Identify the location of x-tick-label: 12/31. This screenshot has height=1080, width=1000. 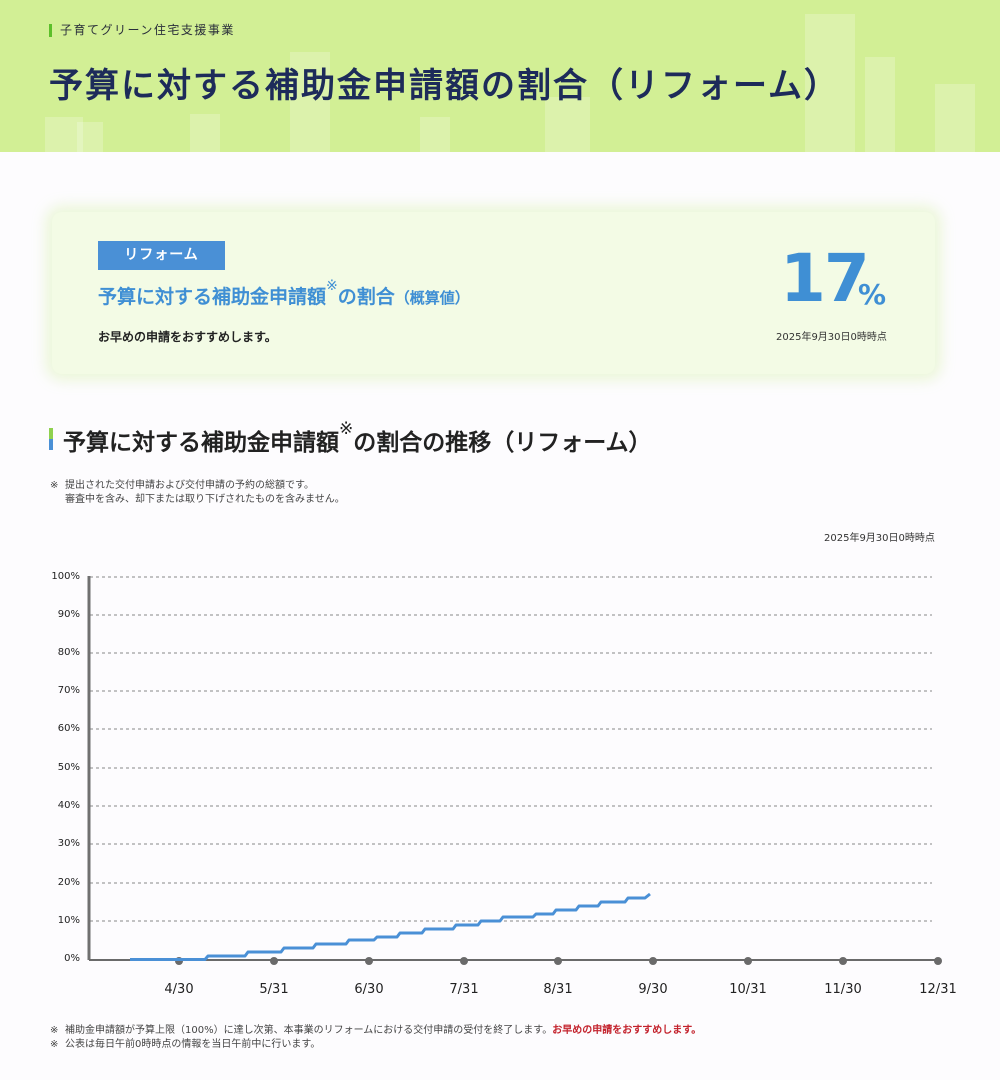
(938, 989).